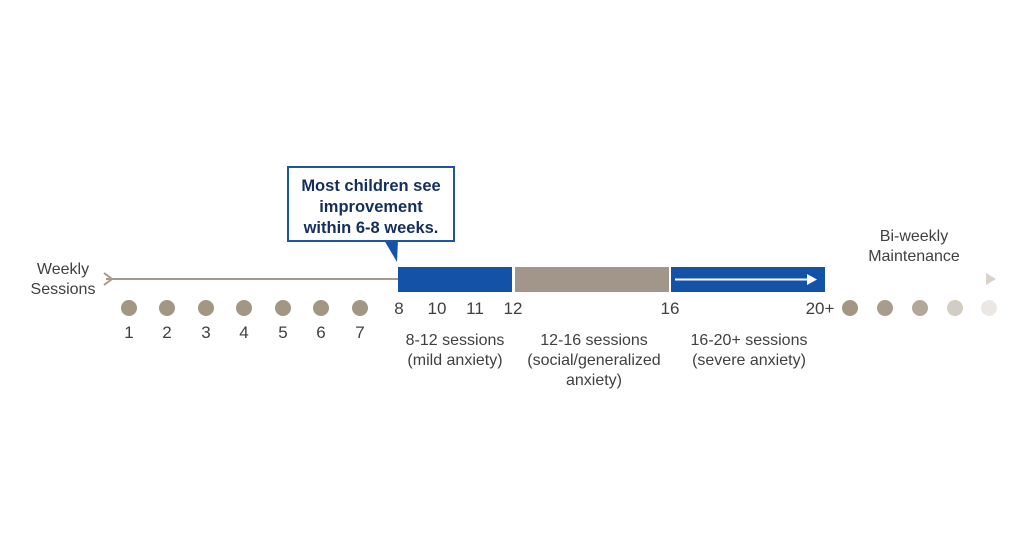  Describe the element at coordinates (455, 351) in the screenshot. I see `phase-label-mild: 8-12 sessions (mild anxiety)` at that location.